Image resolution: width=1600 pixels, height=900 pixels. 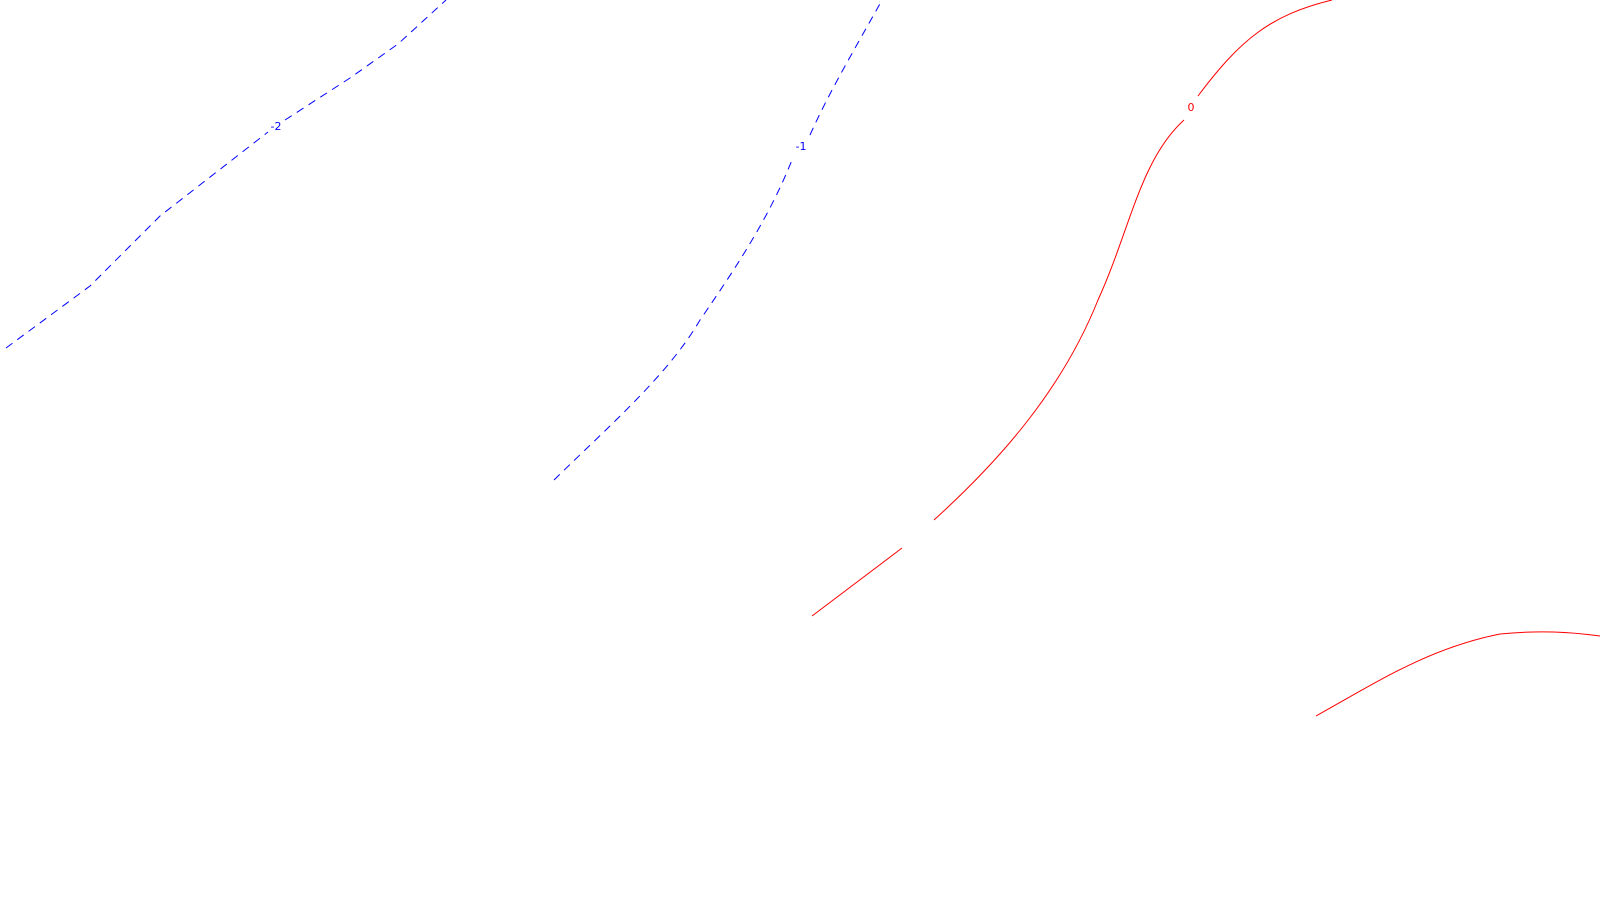 What do you see at coordinates (801, 146) in the screenshot?
I see `contour-label-neg1: -1` at bounding box center [801, 146].